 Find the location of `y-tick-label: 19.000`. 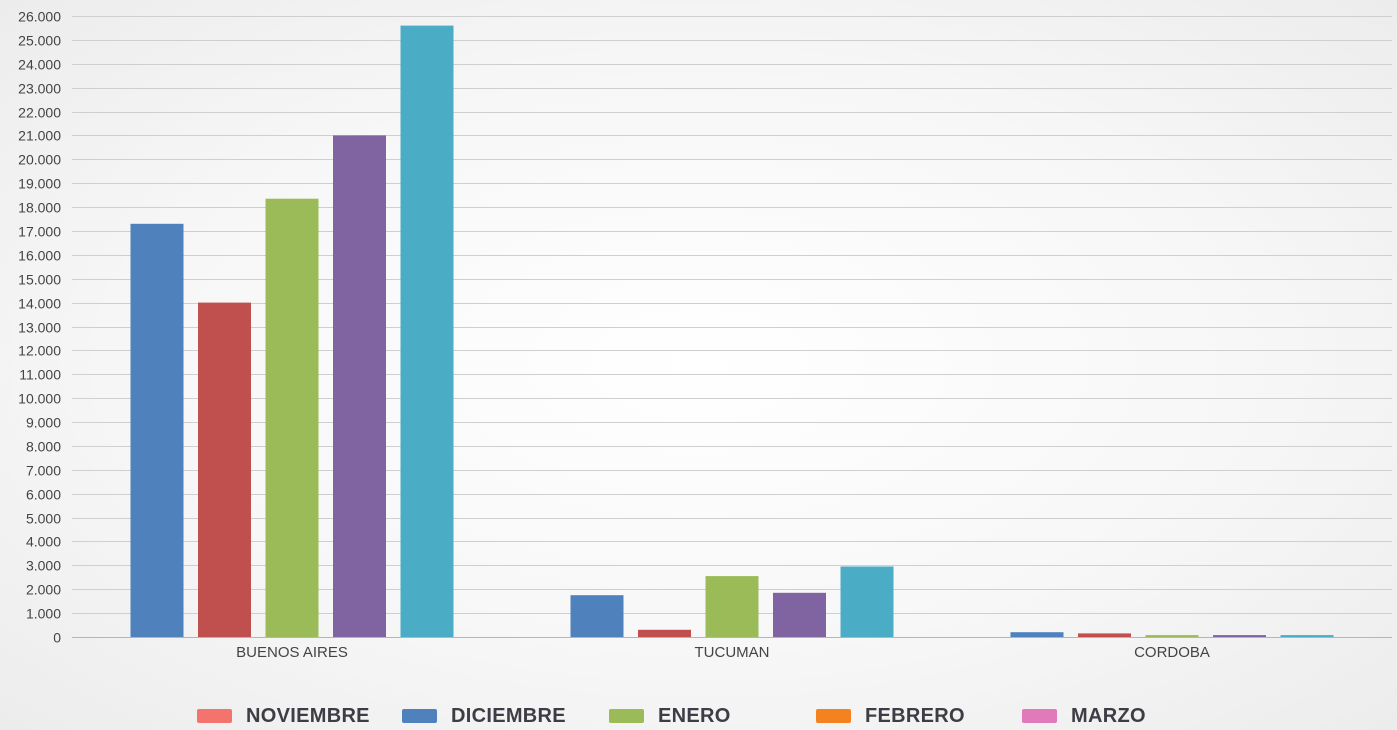

y-tick-label: 19.000 is located at coordinates (39, 184).